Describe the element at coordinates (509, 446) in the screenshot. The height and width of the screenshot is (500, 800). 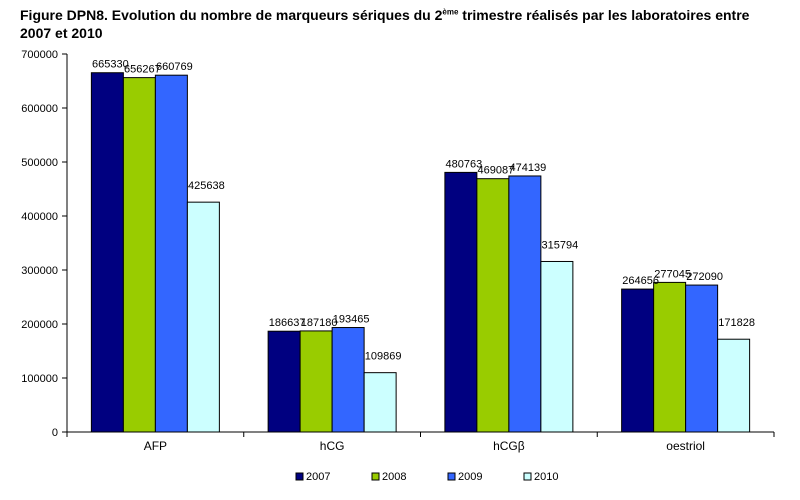
I see `x-category-label: hCGβ` at that location.